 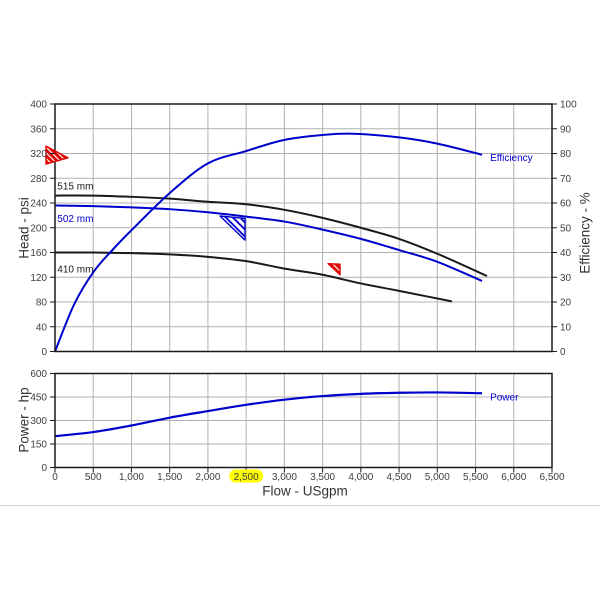 I want to click on head-tick-label: 160, so click(x=38, y=253).